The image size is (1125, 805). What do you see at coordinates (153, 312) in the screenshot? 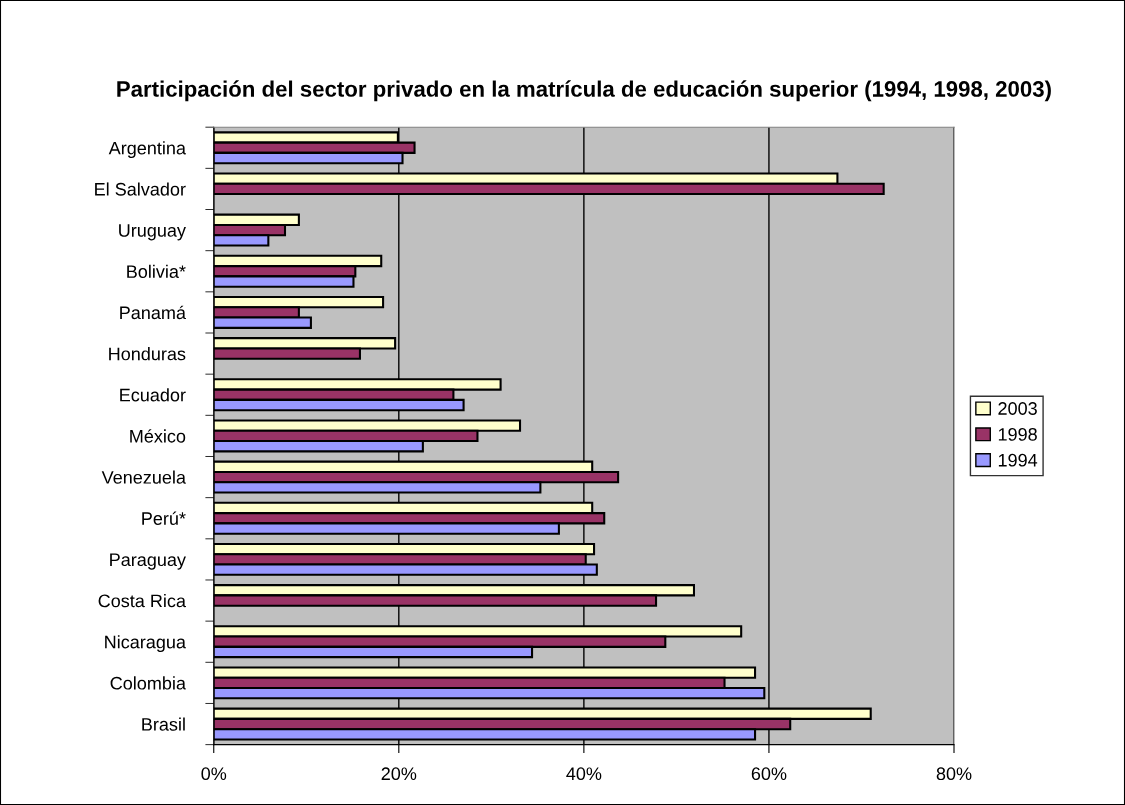
I see `y-tick-label: Panamá` at bounding box center [153, 312].